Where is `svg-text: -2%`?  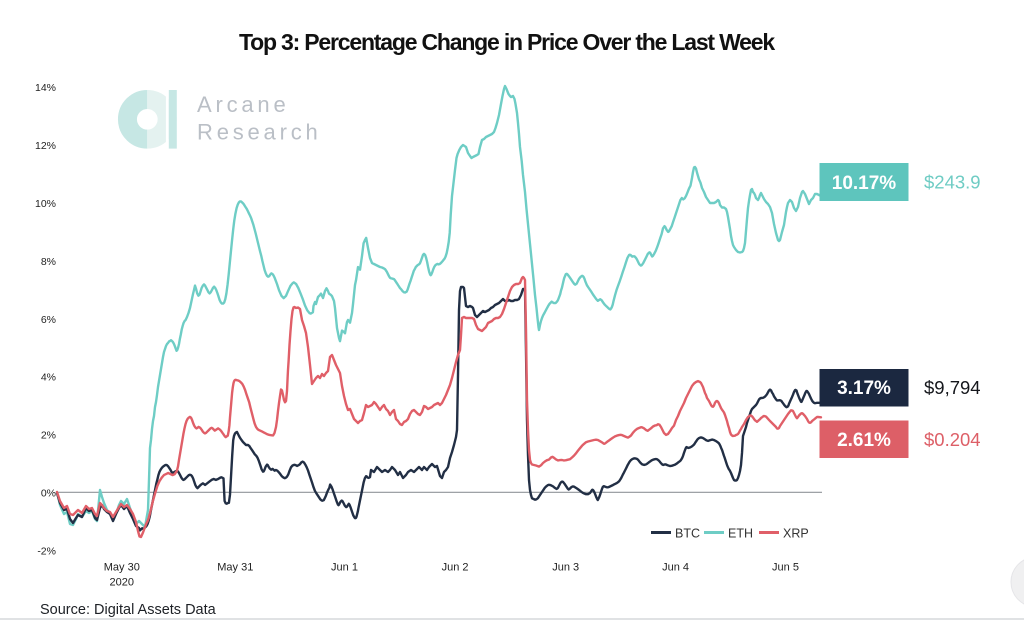 svg-text: -2% is located at coordinates (46, 551).